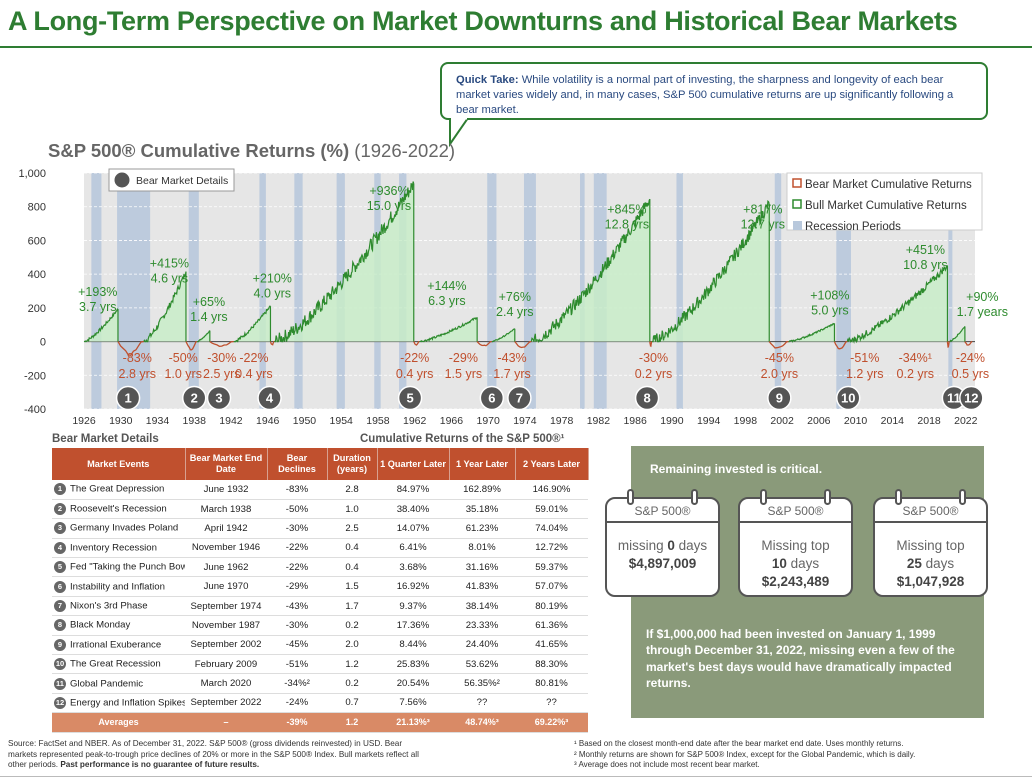  What do you see at coordinates (482, 509) in the screenshot?
I see `table-cell: 35.18%` at bounding box center [482, 509].